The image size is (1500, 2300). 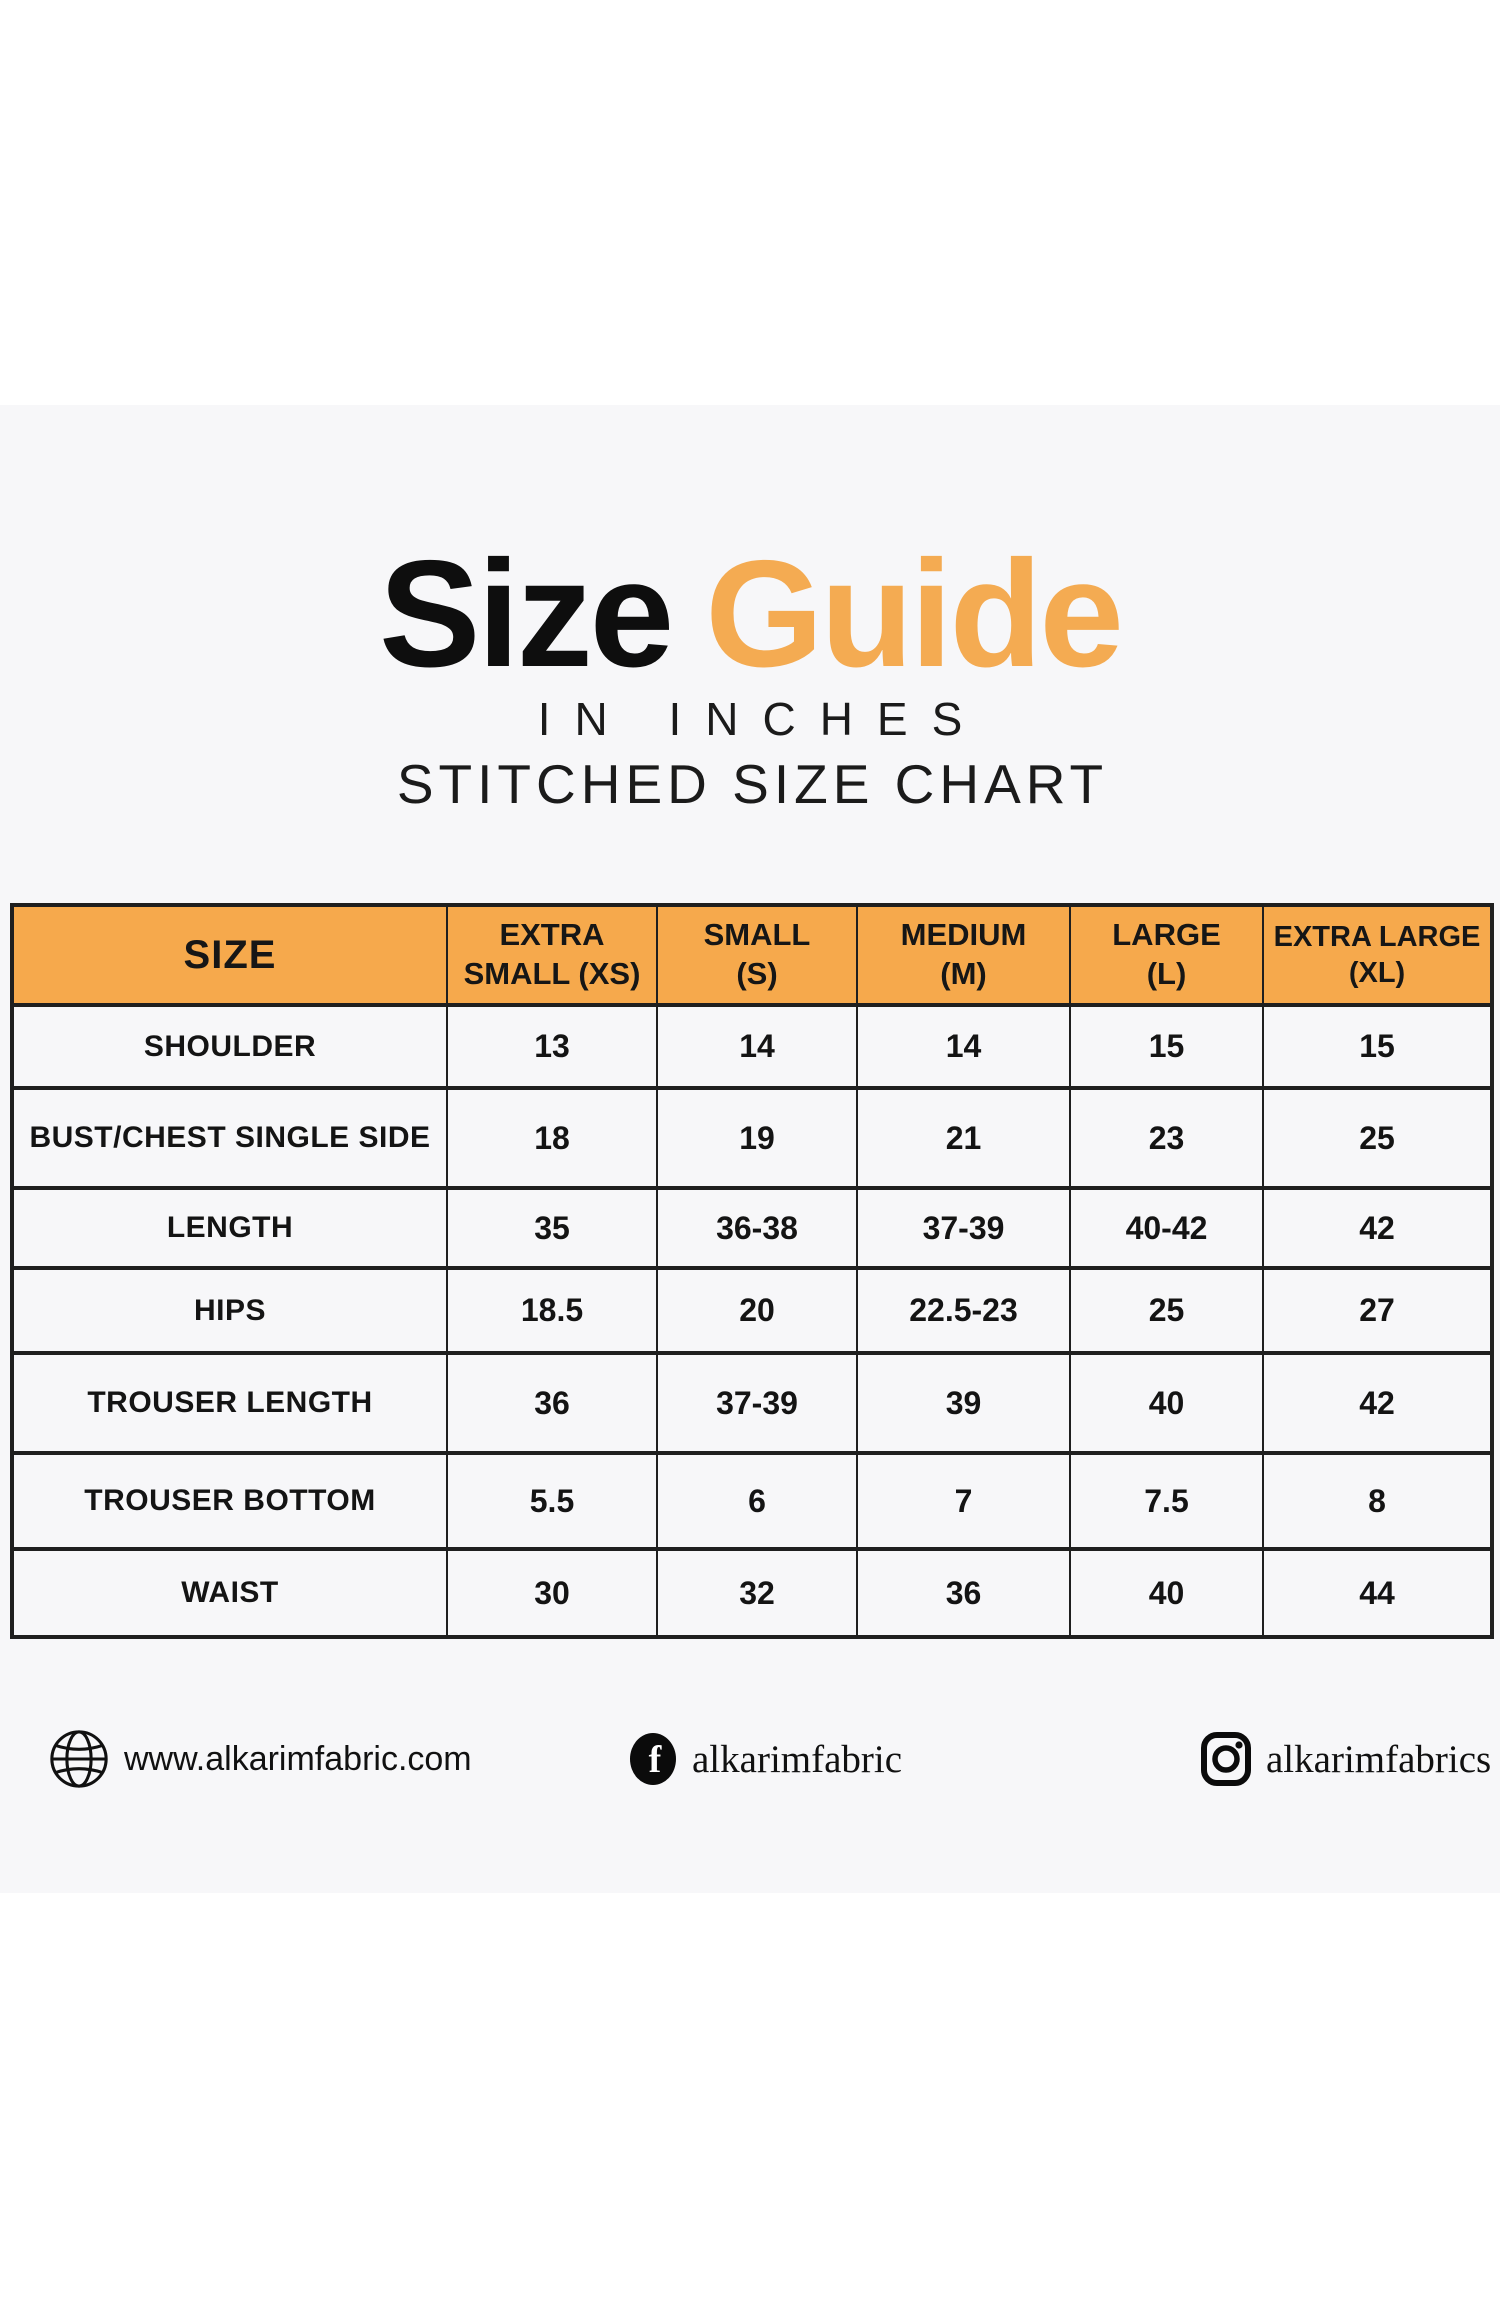 What do you see at coordinates (757, 1310) in the screenshot?
I see `cell-hips-s: 20` at bounding box center [757, 1310].